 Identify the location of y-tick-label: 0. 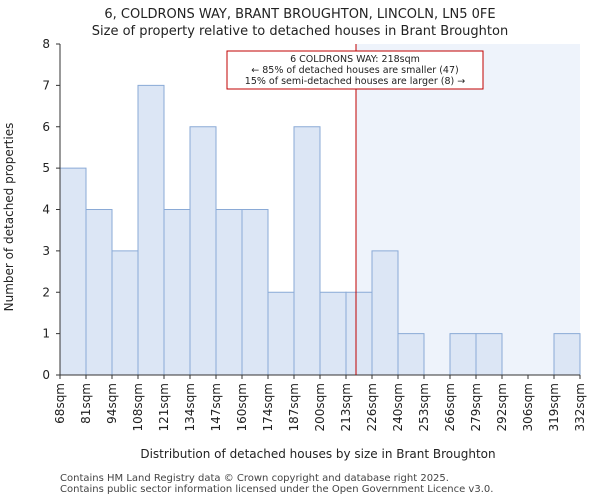
(46, 375).